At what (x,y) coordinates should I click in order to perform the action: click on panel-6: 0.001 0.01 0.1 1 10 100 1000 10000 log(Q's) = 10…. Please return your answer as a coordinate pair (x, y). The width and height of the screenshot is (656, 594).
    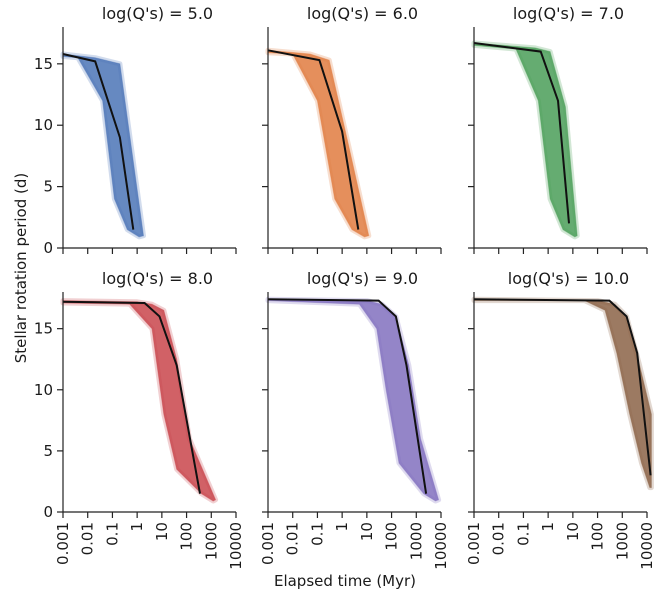
    Looking at the image, I should click on (560, 419).